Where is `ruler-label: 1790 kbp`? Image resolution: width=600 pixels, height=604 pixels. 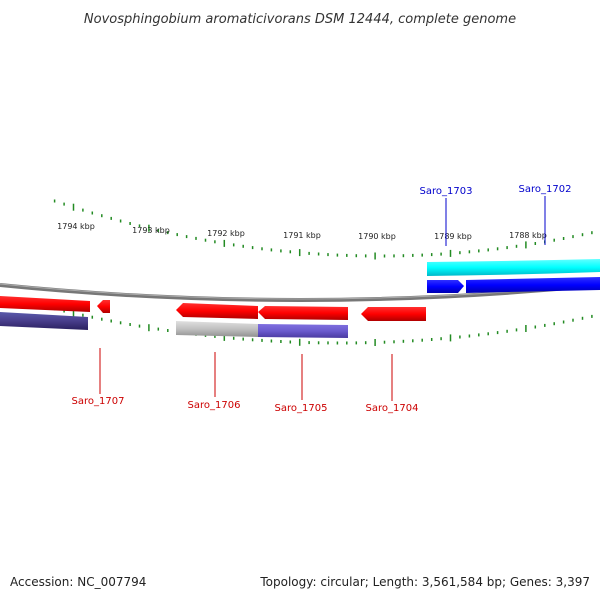 ruler-label: 1790 kbp is located at coordinates (377, 236).